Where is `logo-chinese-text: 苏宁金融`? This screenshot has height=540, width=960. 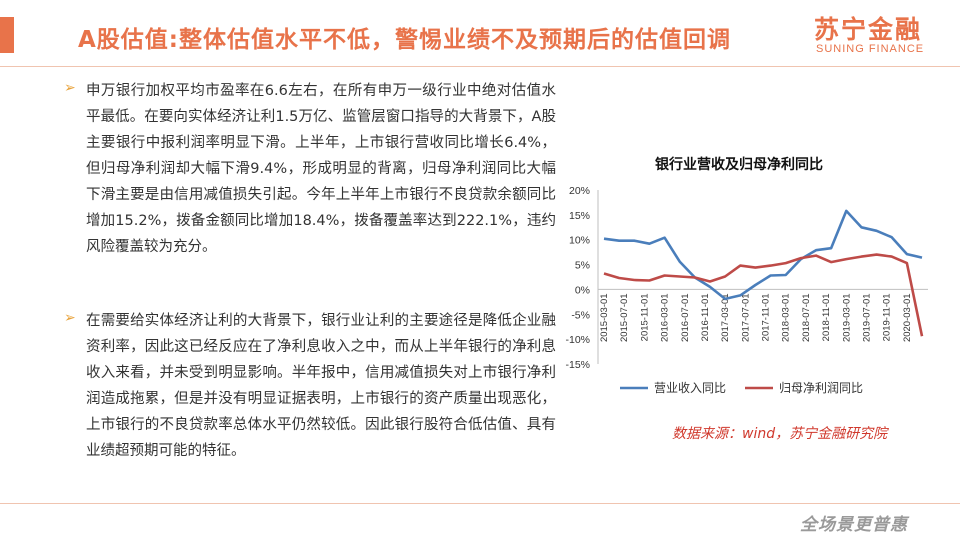
logo-chinese-text: 苏宁金融 is located at coordinates (868, 29).